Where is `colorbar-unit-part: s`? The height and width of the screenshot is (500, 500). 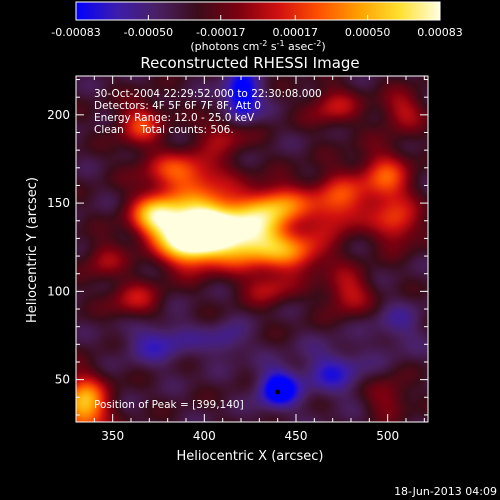
colorbar-unit-part: s is located at coordinates (271, 46).